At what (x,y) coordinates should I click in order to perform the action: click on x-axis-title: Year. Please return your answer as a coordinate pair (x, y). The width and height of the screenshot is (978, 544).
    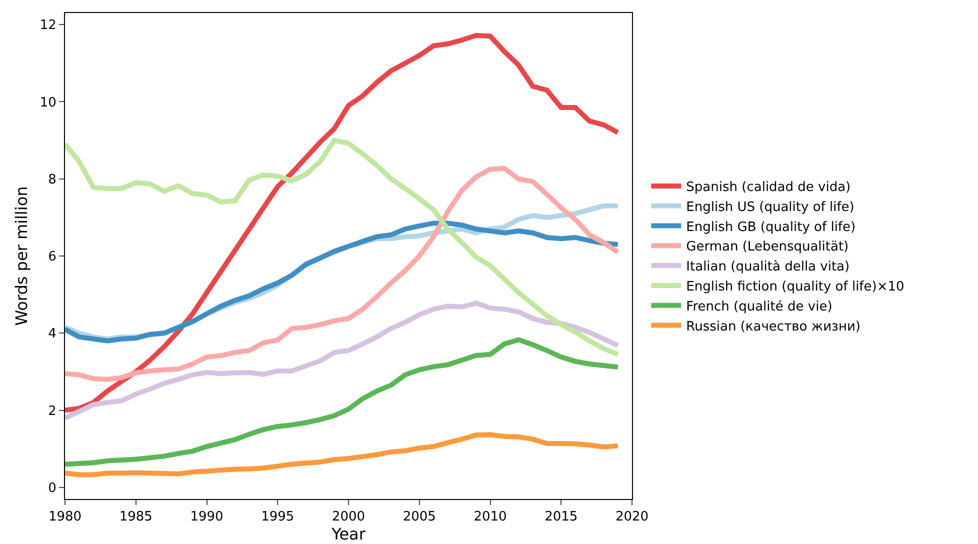
    Looking at the image, I should click on (348, 534).